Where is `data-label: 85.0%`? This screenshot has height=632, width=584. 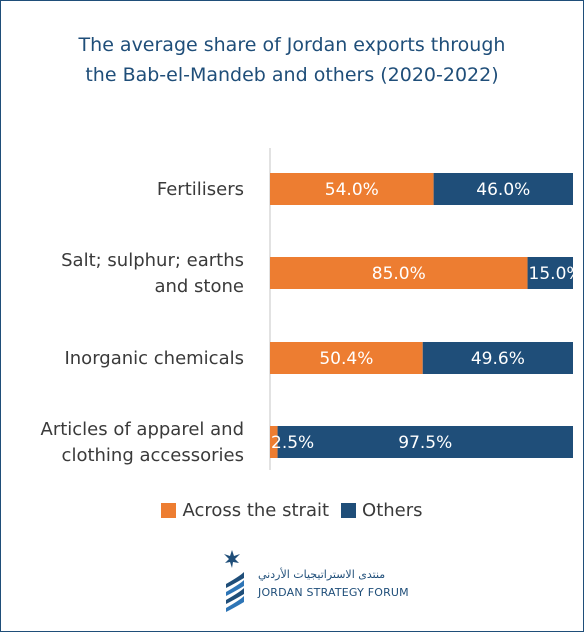 data-label: 85.0% is located at coordinates (399, 274).